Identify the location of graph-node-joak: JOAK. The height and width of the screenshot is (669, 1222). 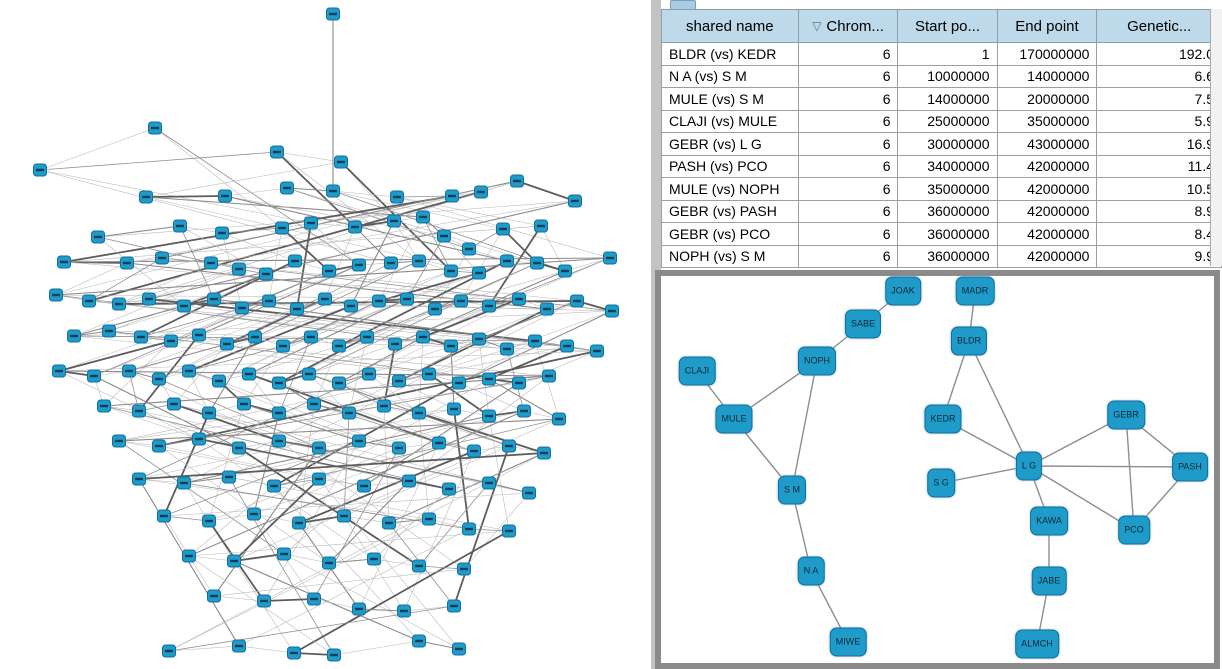
(903, 291).